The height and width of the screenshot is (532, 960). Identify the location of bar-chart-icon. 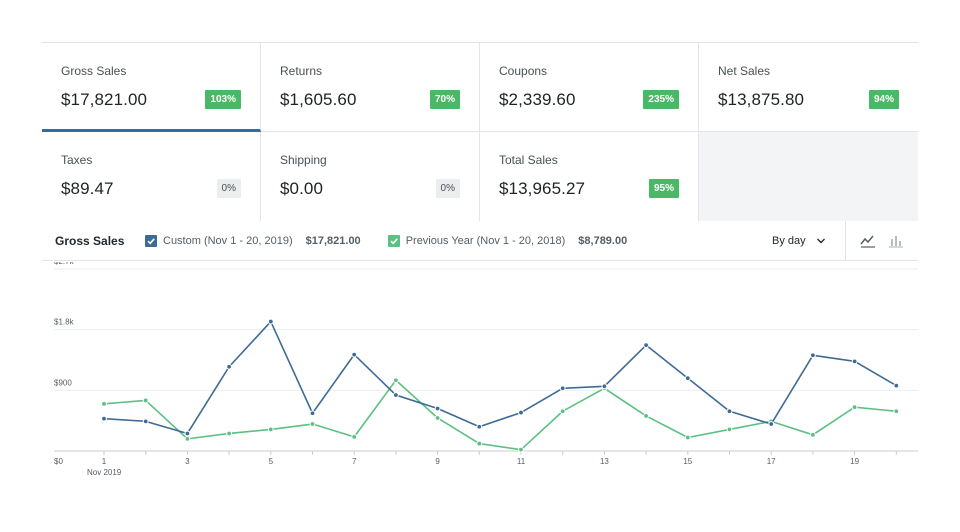
(896, 242).